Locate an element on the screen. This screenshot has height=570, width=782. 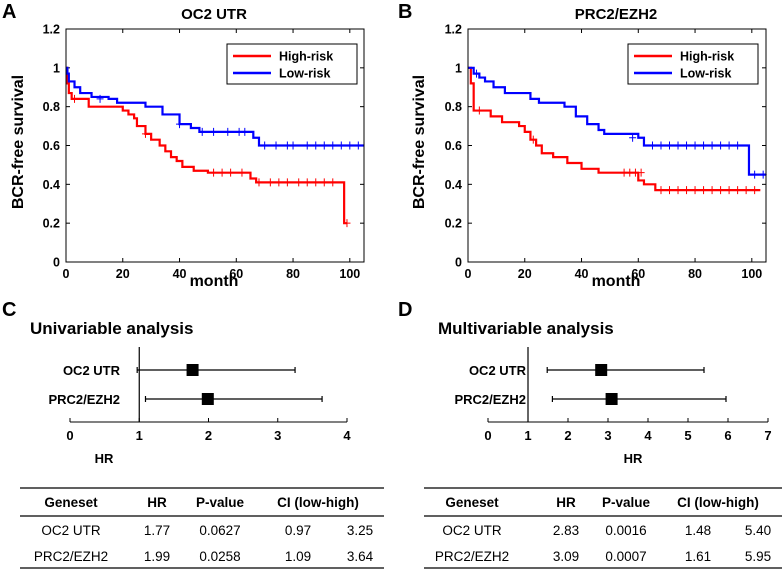
panel-letter-d: D is located at coordinates (405, 310).